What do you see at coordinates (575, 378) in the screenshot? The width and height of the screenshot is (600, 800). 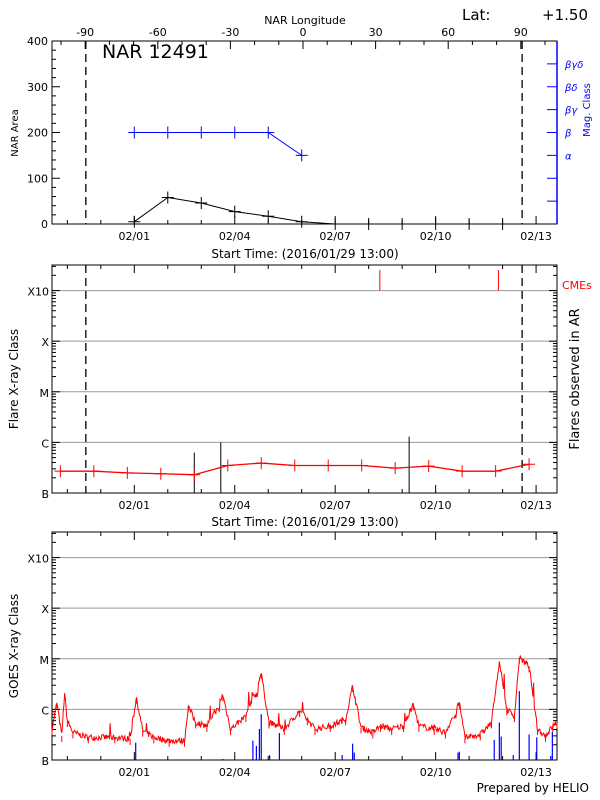 I see `flares-observed-axis-title: Flares observed in AR` at bounding box center [575, 378].